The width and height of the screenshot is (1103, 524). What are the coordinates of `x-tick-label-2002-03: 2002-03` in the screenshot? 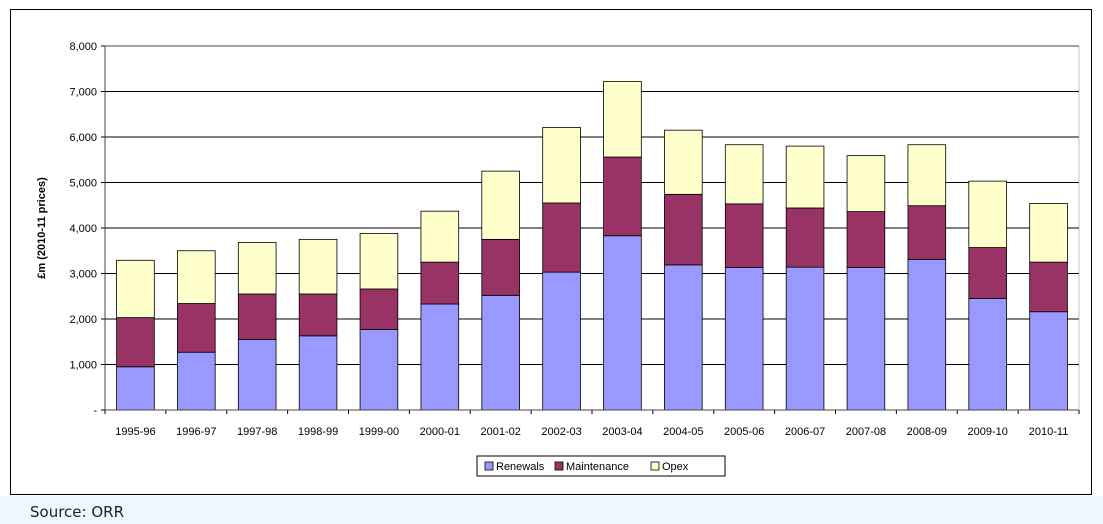 It's located at (561, 432).